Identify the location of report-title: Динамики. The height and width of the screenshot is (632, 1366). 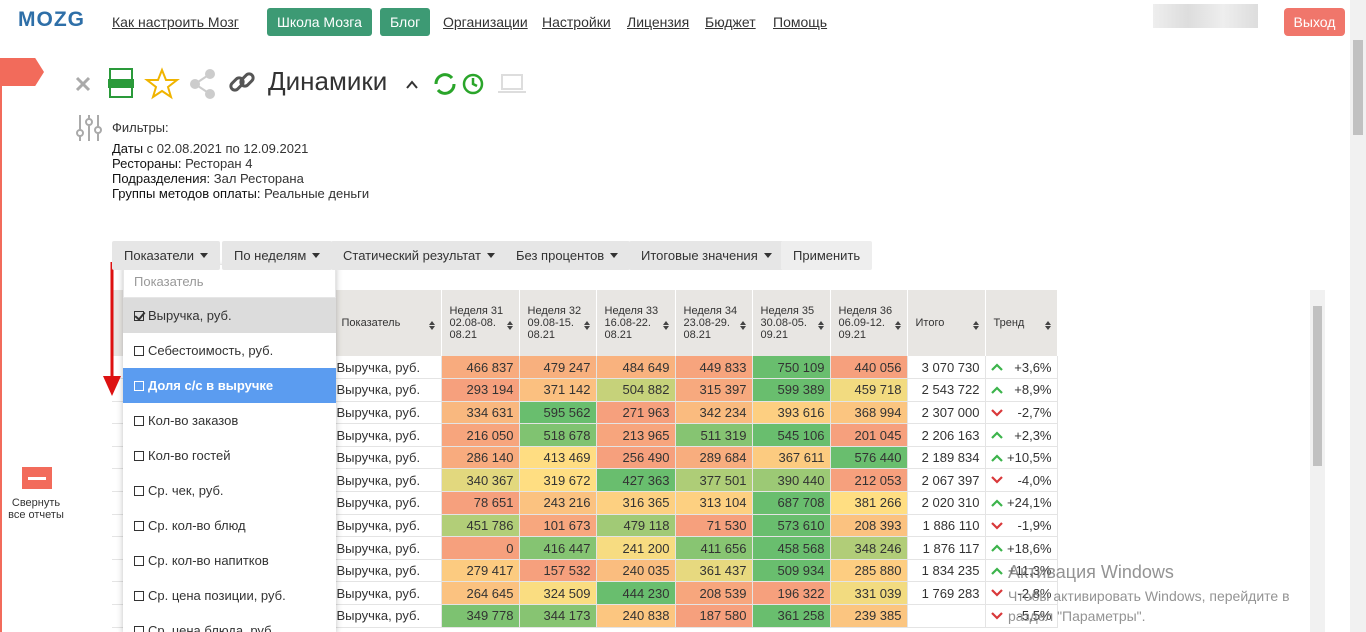
(328, 81).